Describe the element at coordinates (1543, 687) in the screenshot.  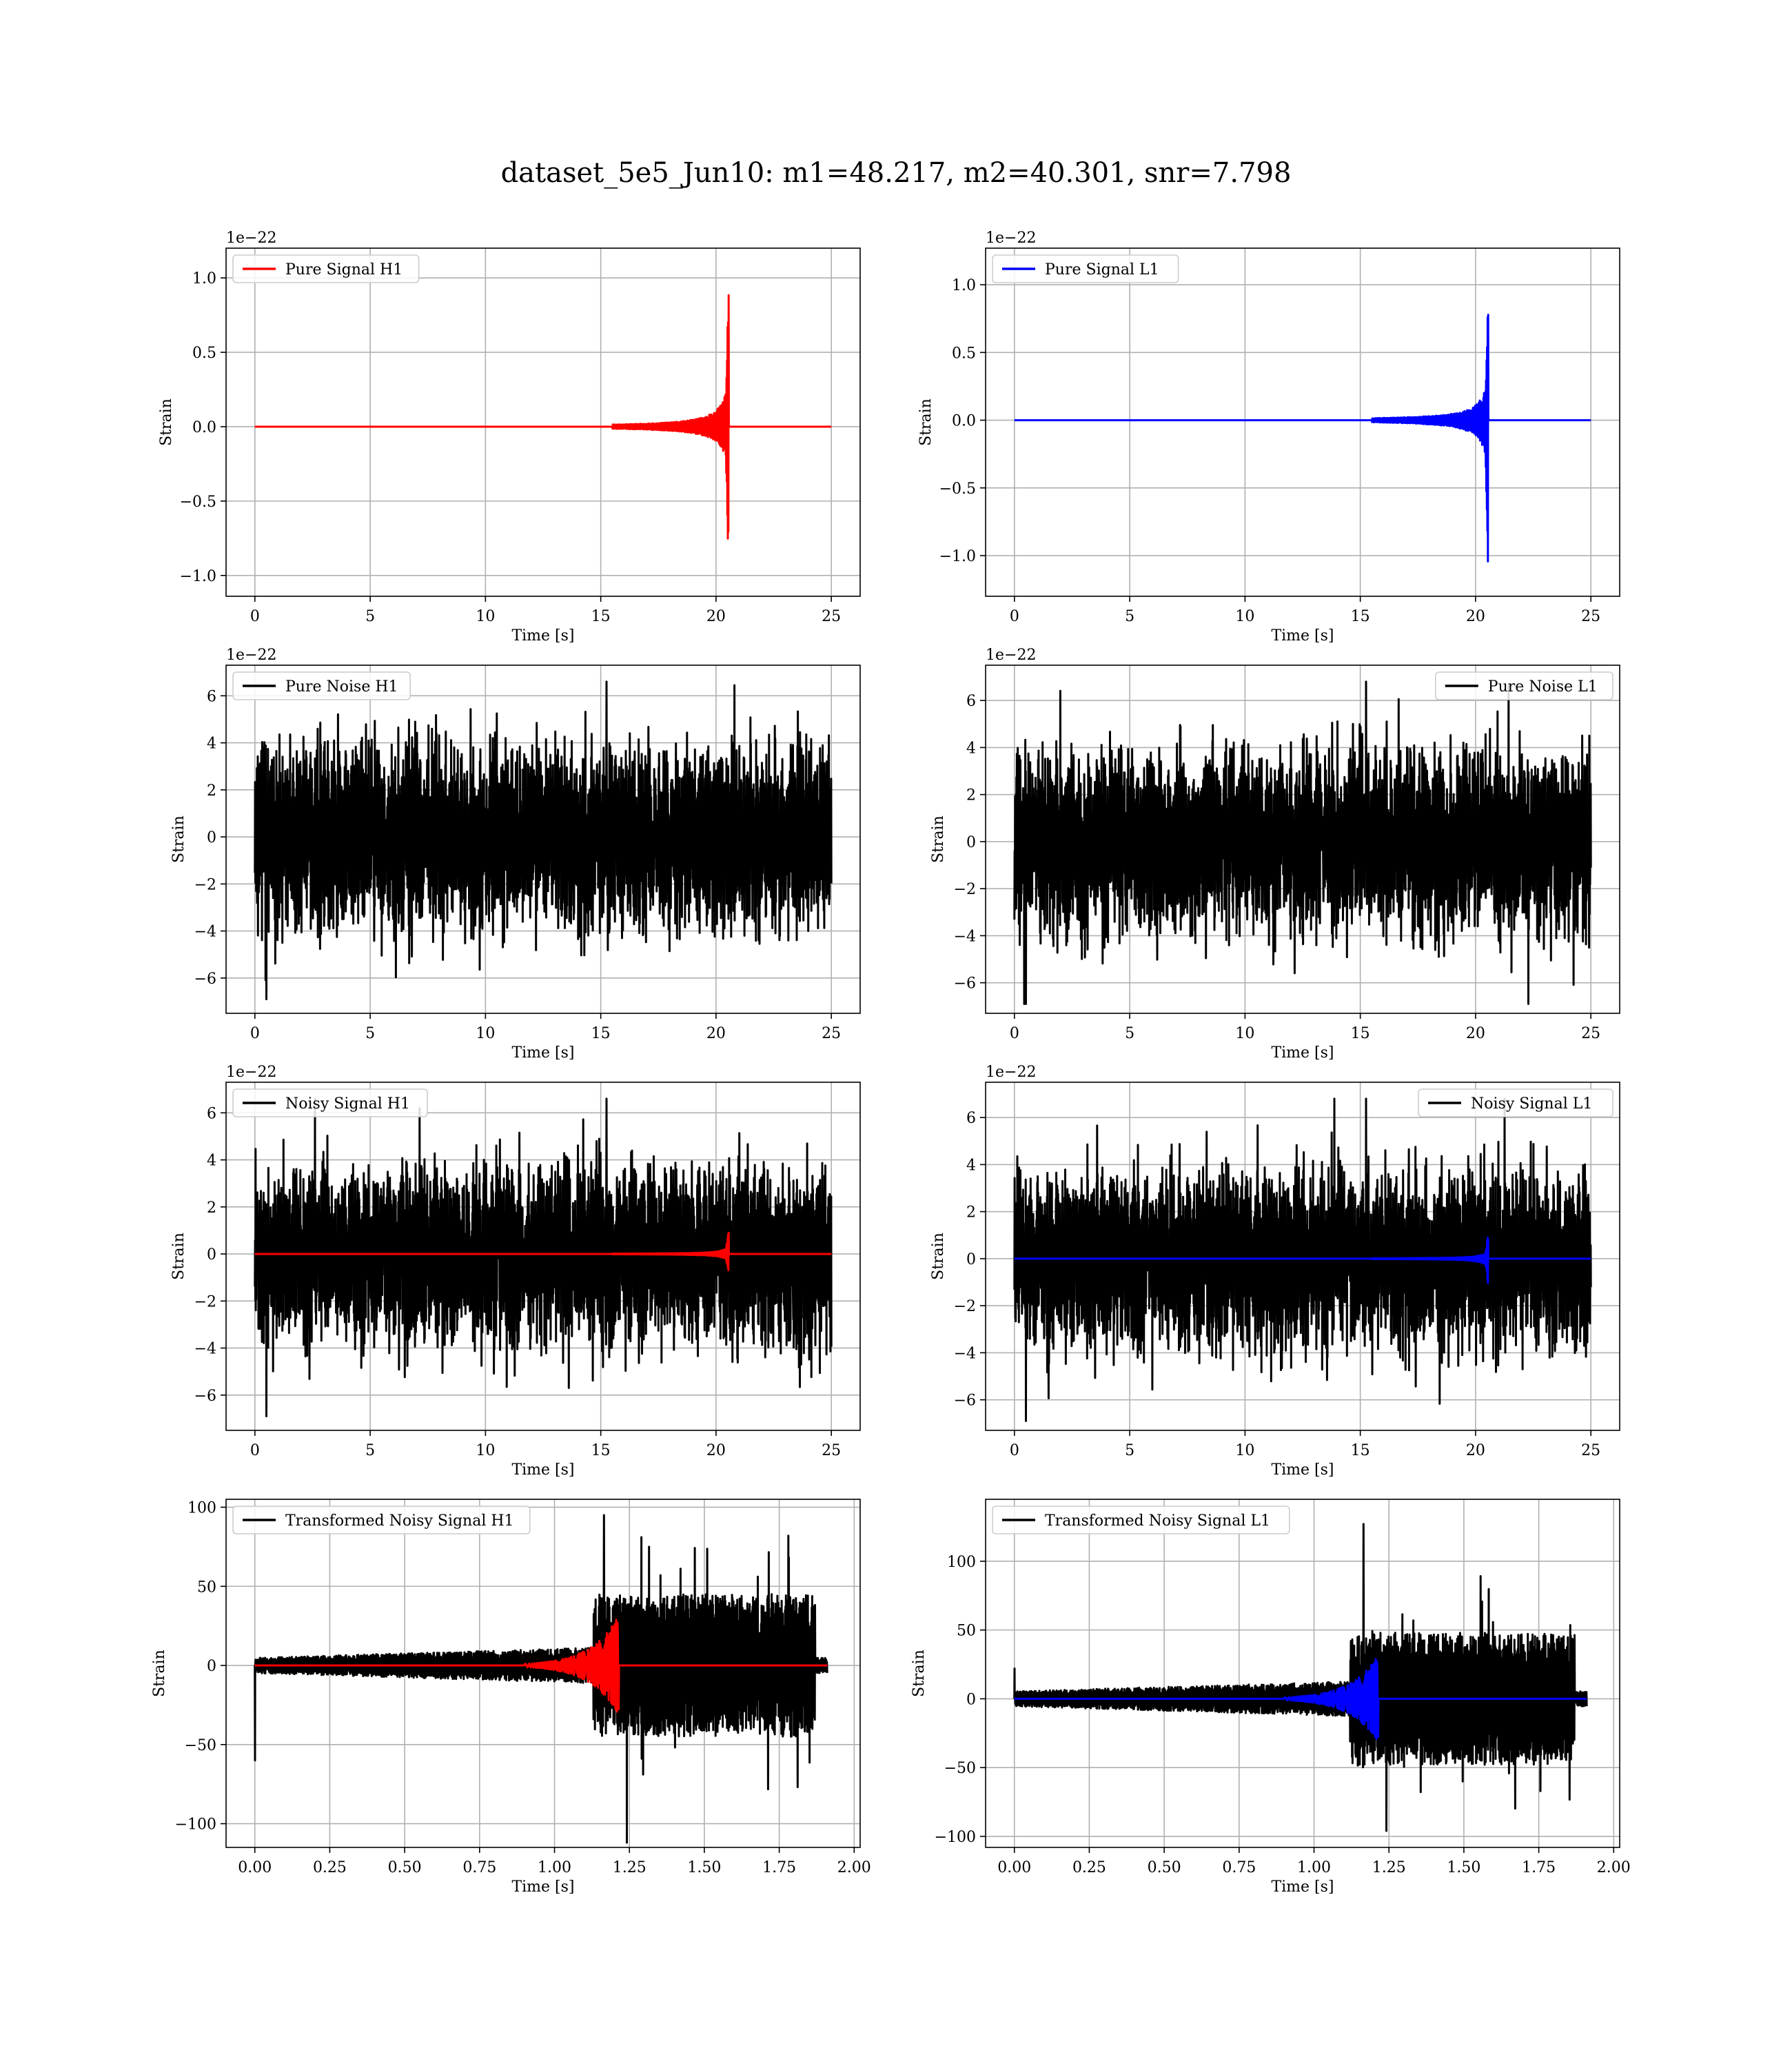
I see `legend-label: Pure Noise L1` at that location.